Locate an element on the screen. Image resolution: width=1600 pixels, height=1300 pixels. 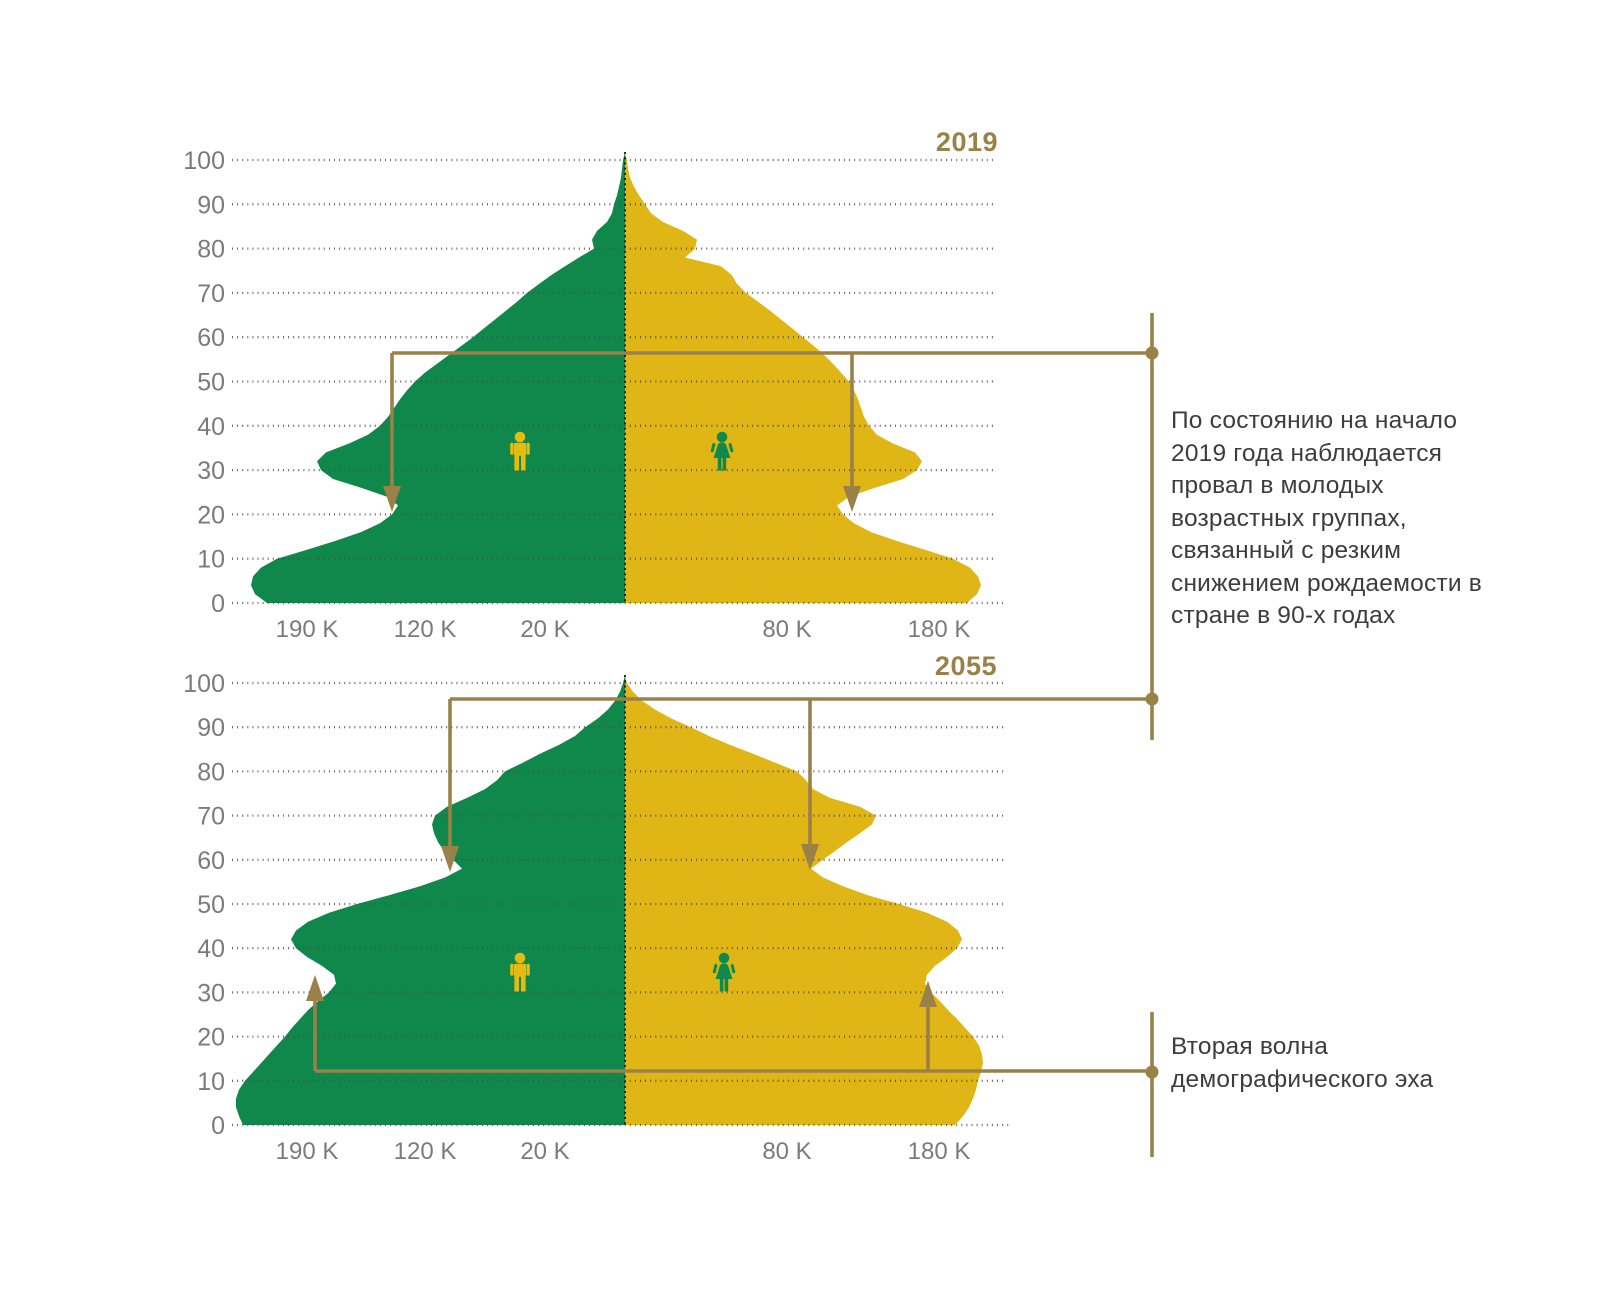
pyramid-2019-male-area is located at coordinates (438, 377).